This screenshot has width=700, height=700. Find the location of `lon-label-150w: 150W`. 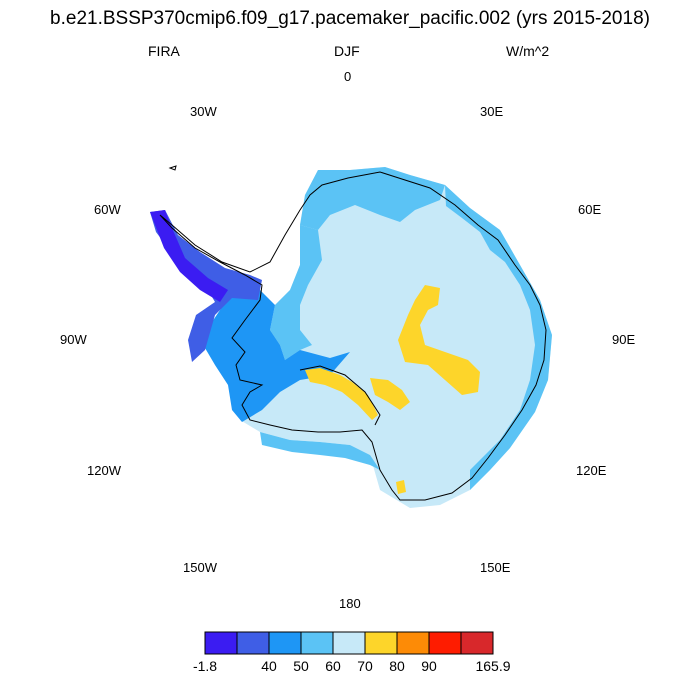

lon-label-150w: 150W is located at coordinates (200, 567).